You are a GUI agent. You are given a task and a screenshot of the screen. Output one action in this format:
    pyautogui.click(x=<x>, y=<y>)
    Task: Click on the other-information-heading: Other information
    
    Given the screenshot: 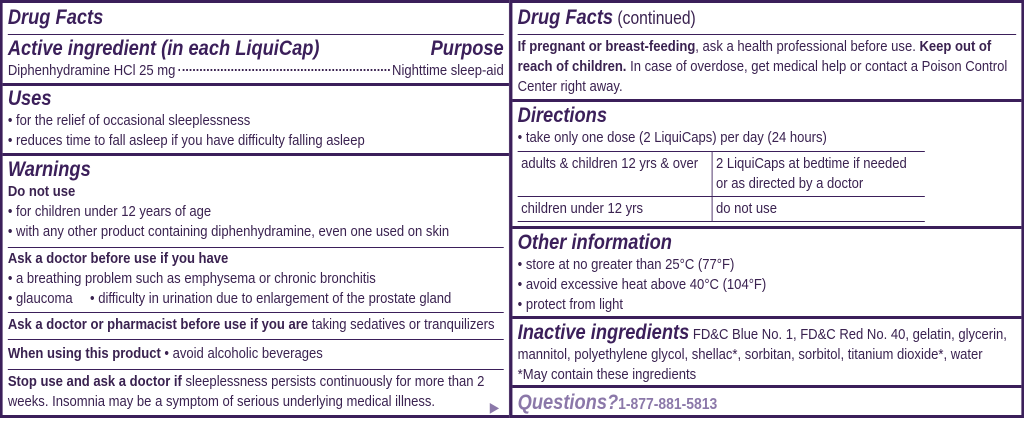 What is the action you would take?
    pyautogui.click(x=594, y=242)
    